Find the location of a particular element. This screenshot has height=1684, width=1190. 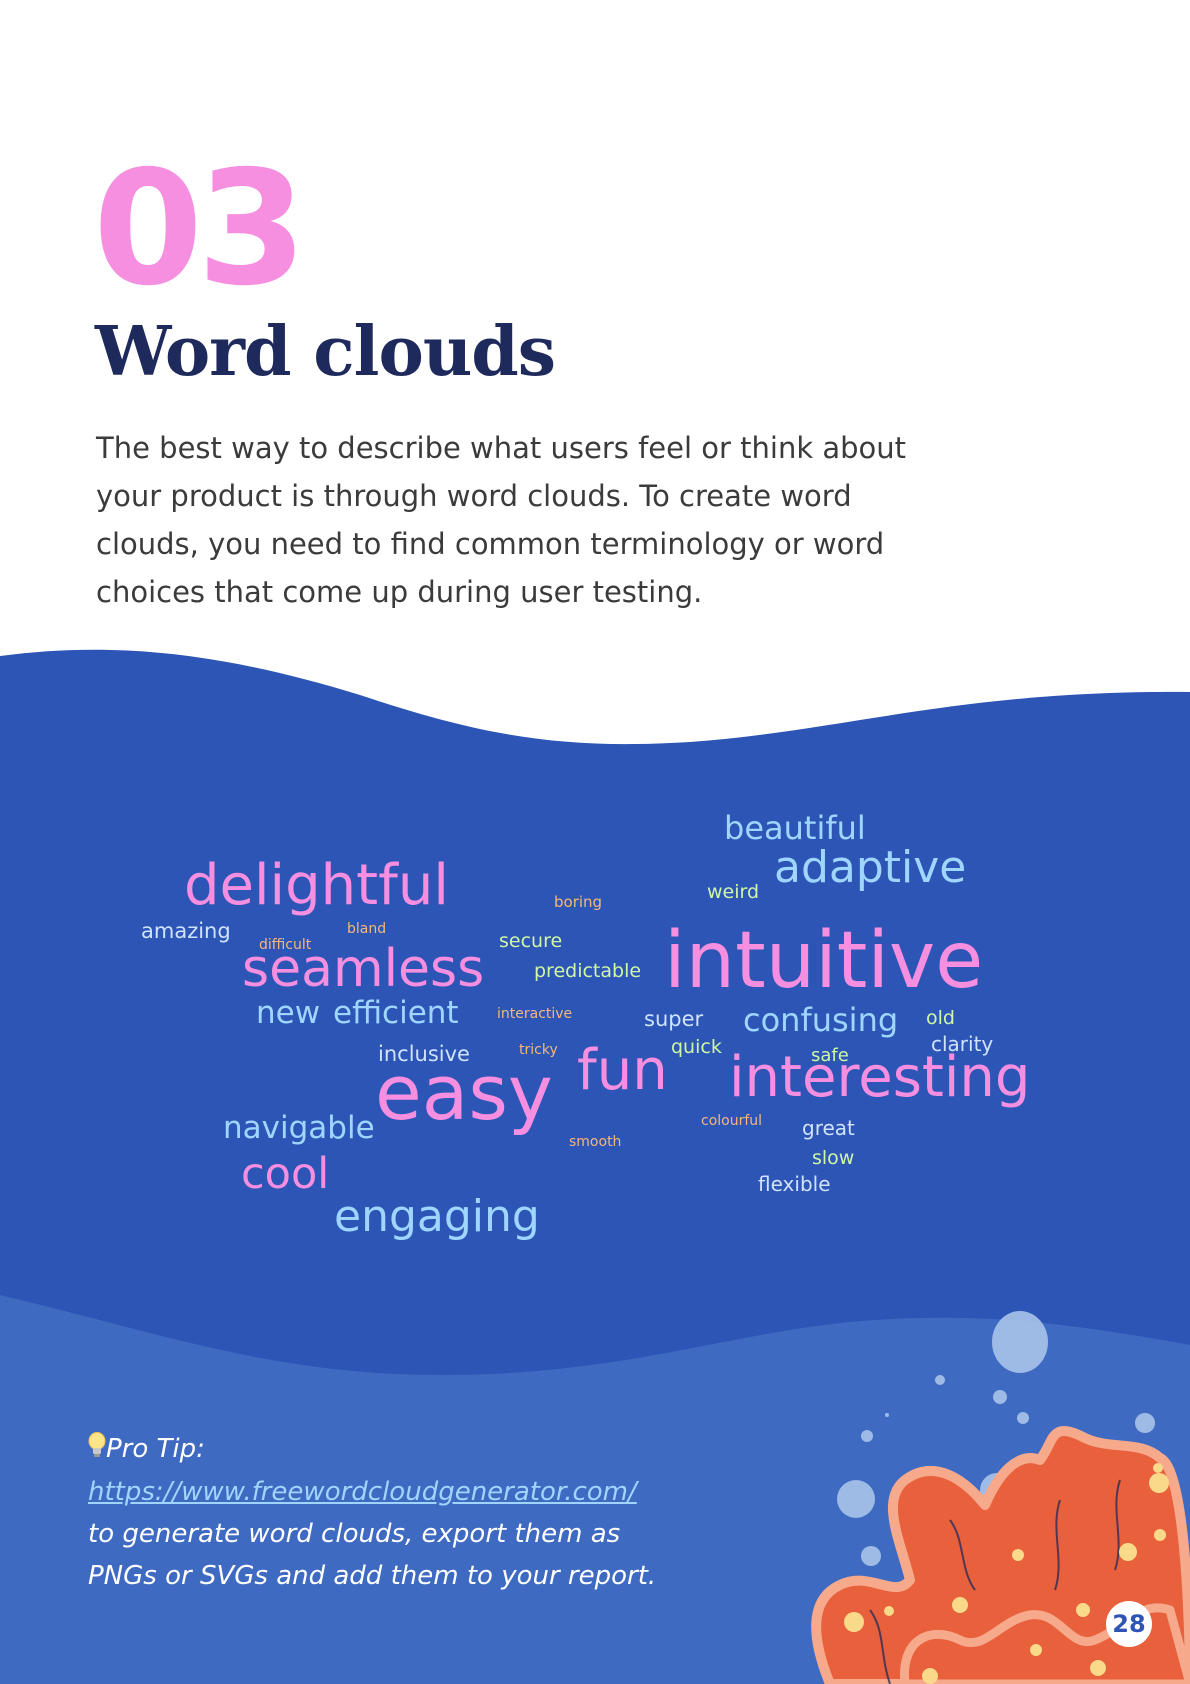

cloud-word: bland is located at coordinates (367, 929).